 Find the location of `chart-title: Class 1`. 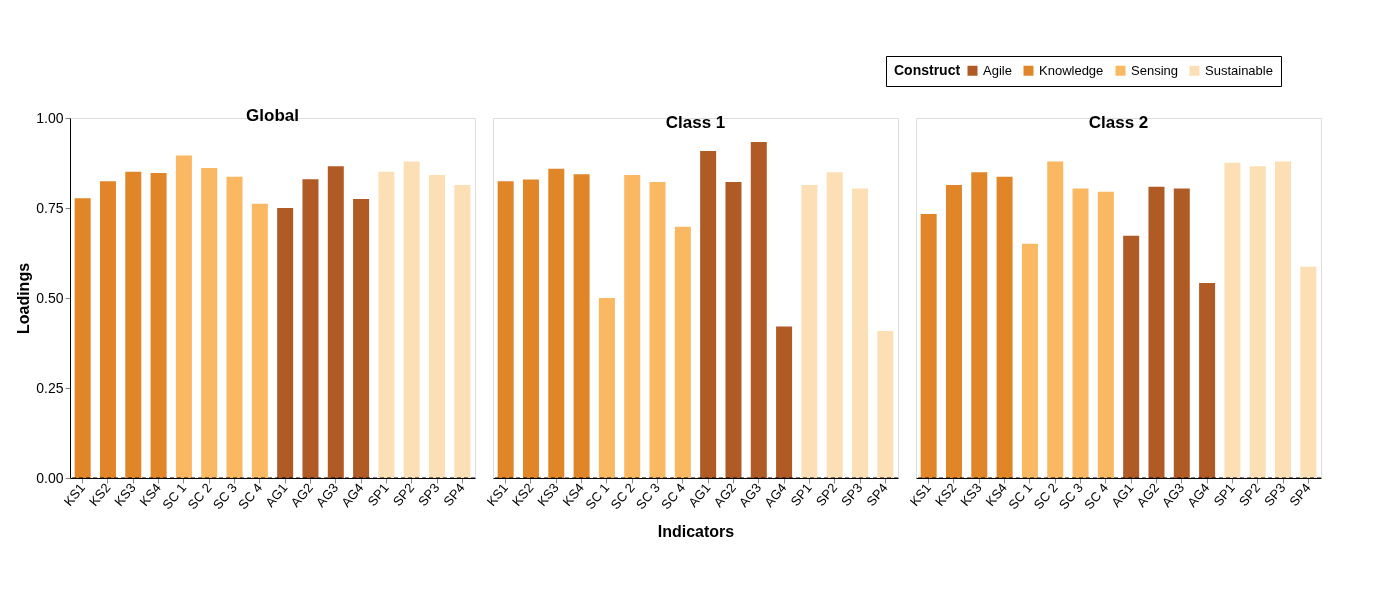

chart-title: Class 1 is located at coordinates (695, 122).